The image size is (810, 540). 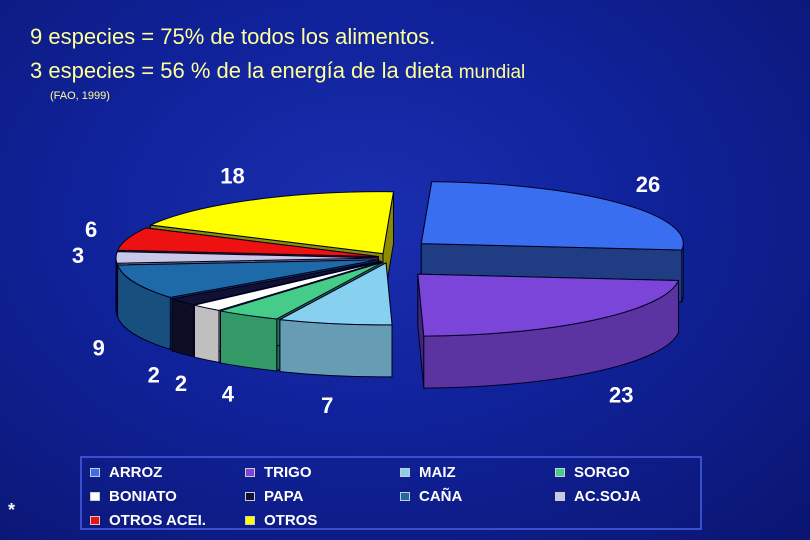 I want to click on pie-slice-trigo, so click(x=548, y=331).